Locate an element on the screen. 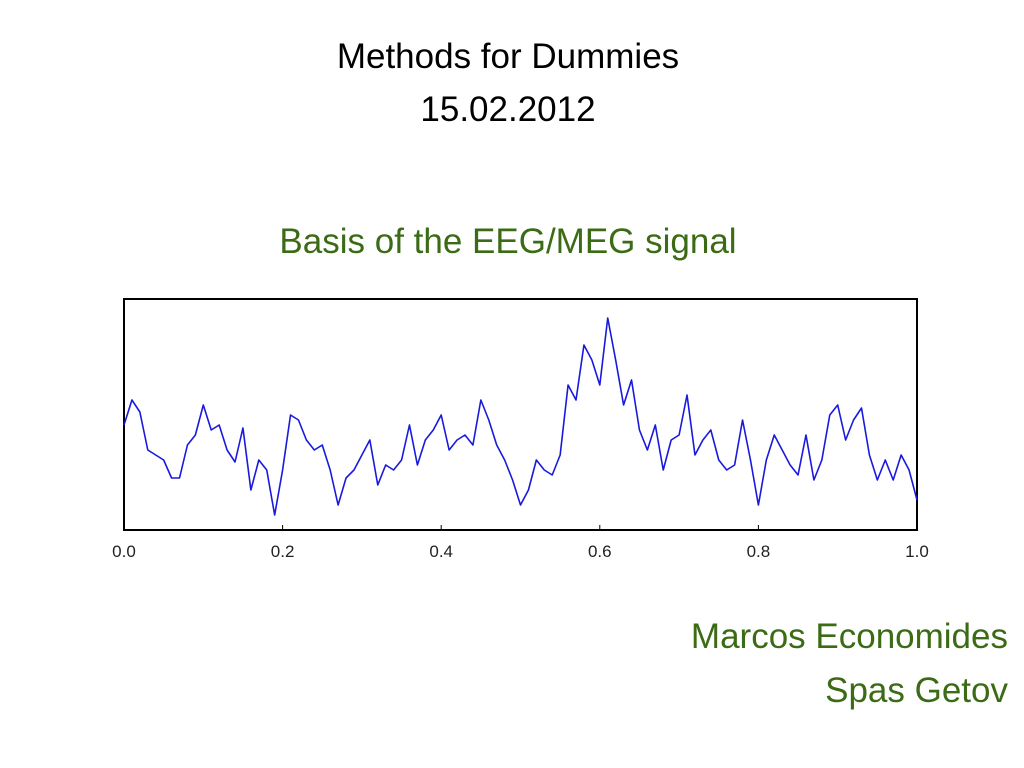 The height and width of the screenshot is (768, 1024). x-tick-label: 0.4 is located at coordinates (441, 551).